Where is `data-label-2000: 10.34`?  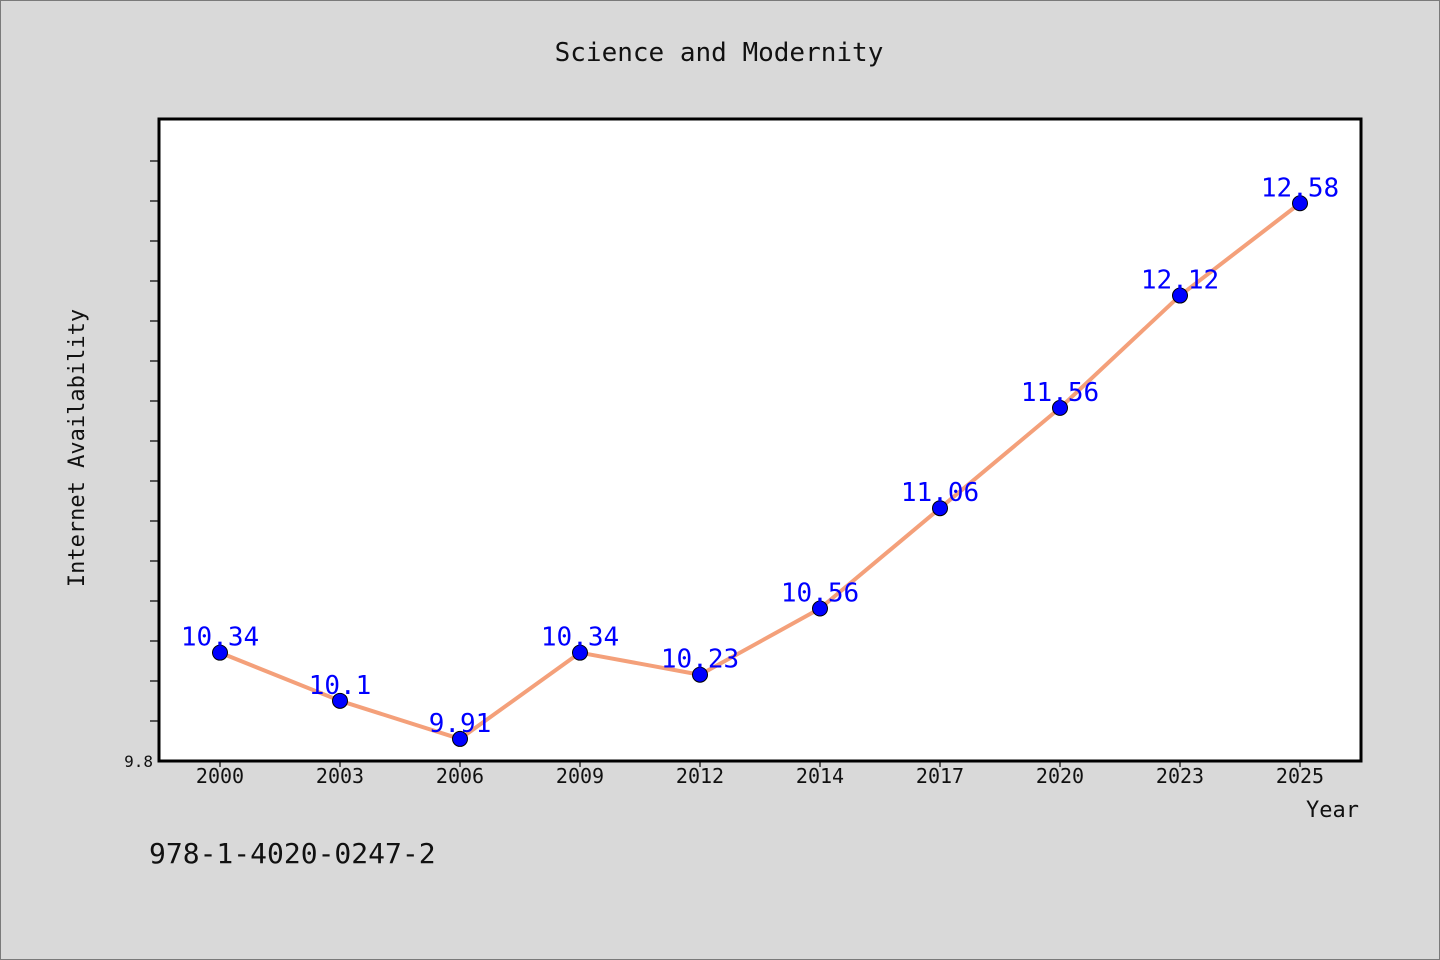
data-label-2000: 10.34 is located at coordinates (220, 638).